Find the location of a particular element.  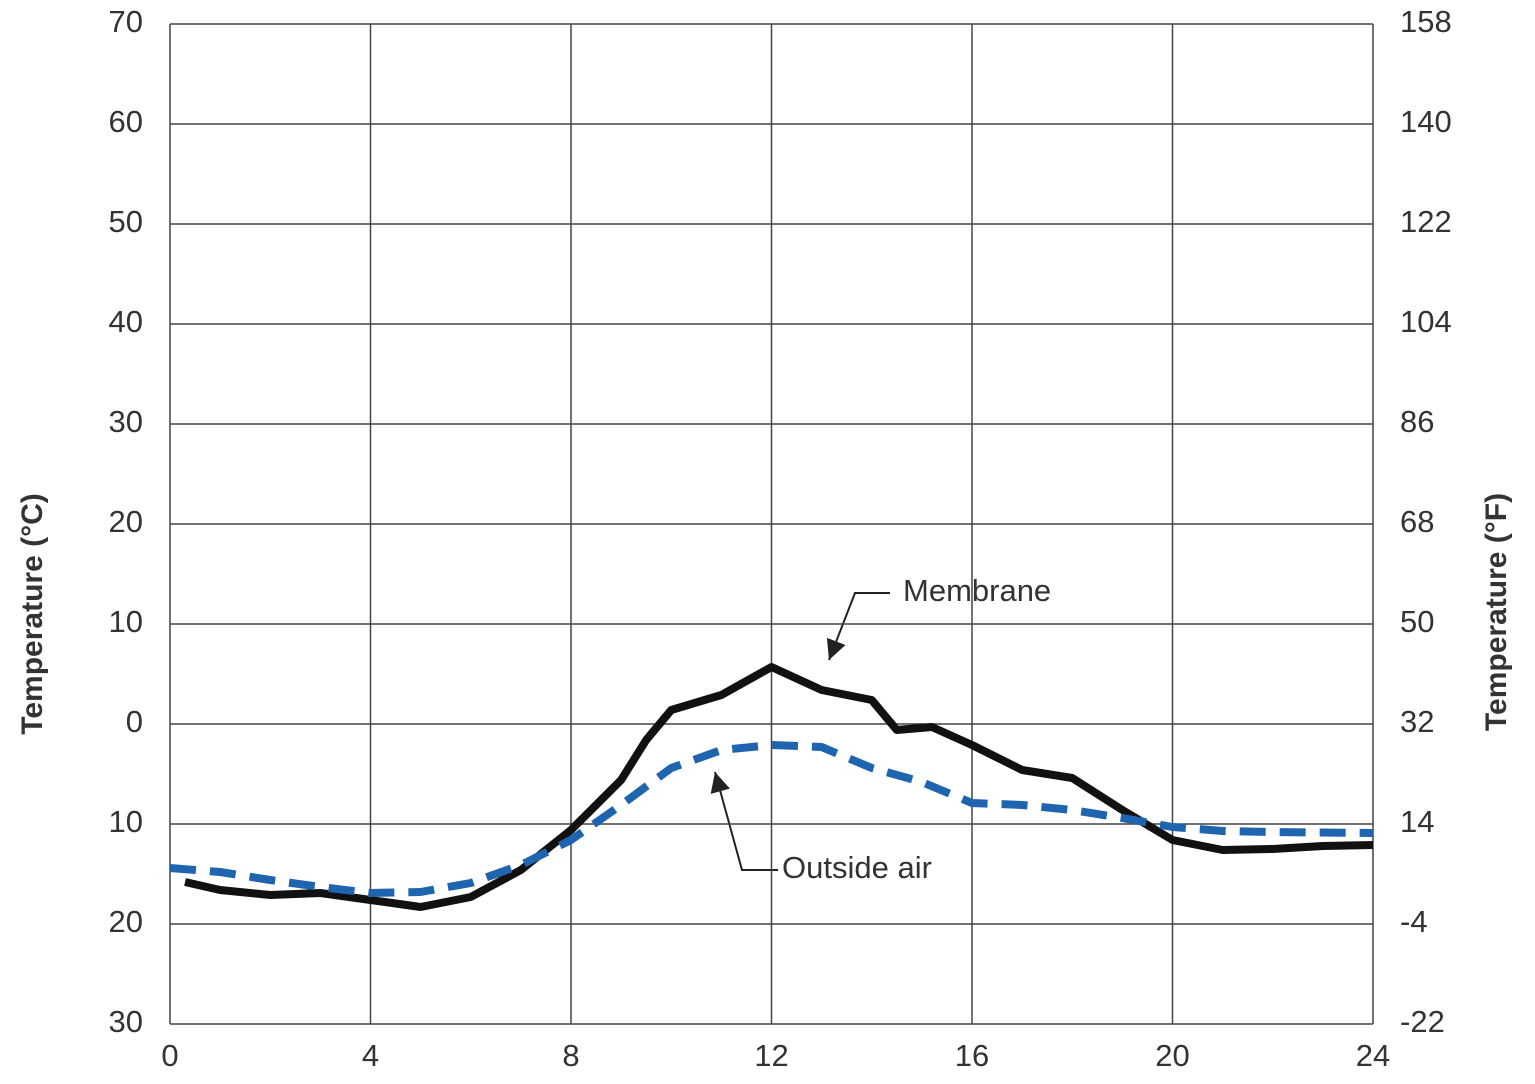

y2-tick-label: 122 is located at coordinates (1426, 221).